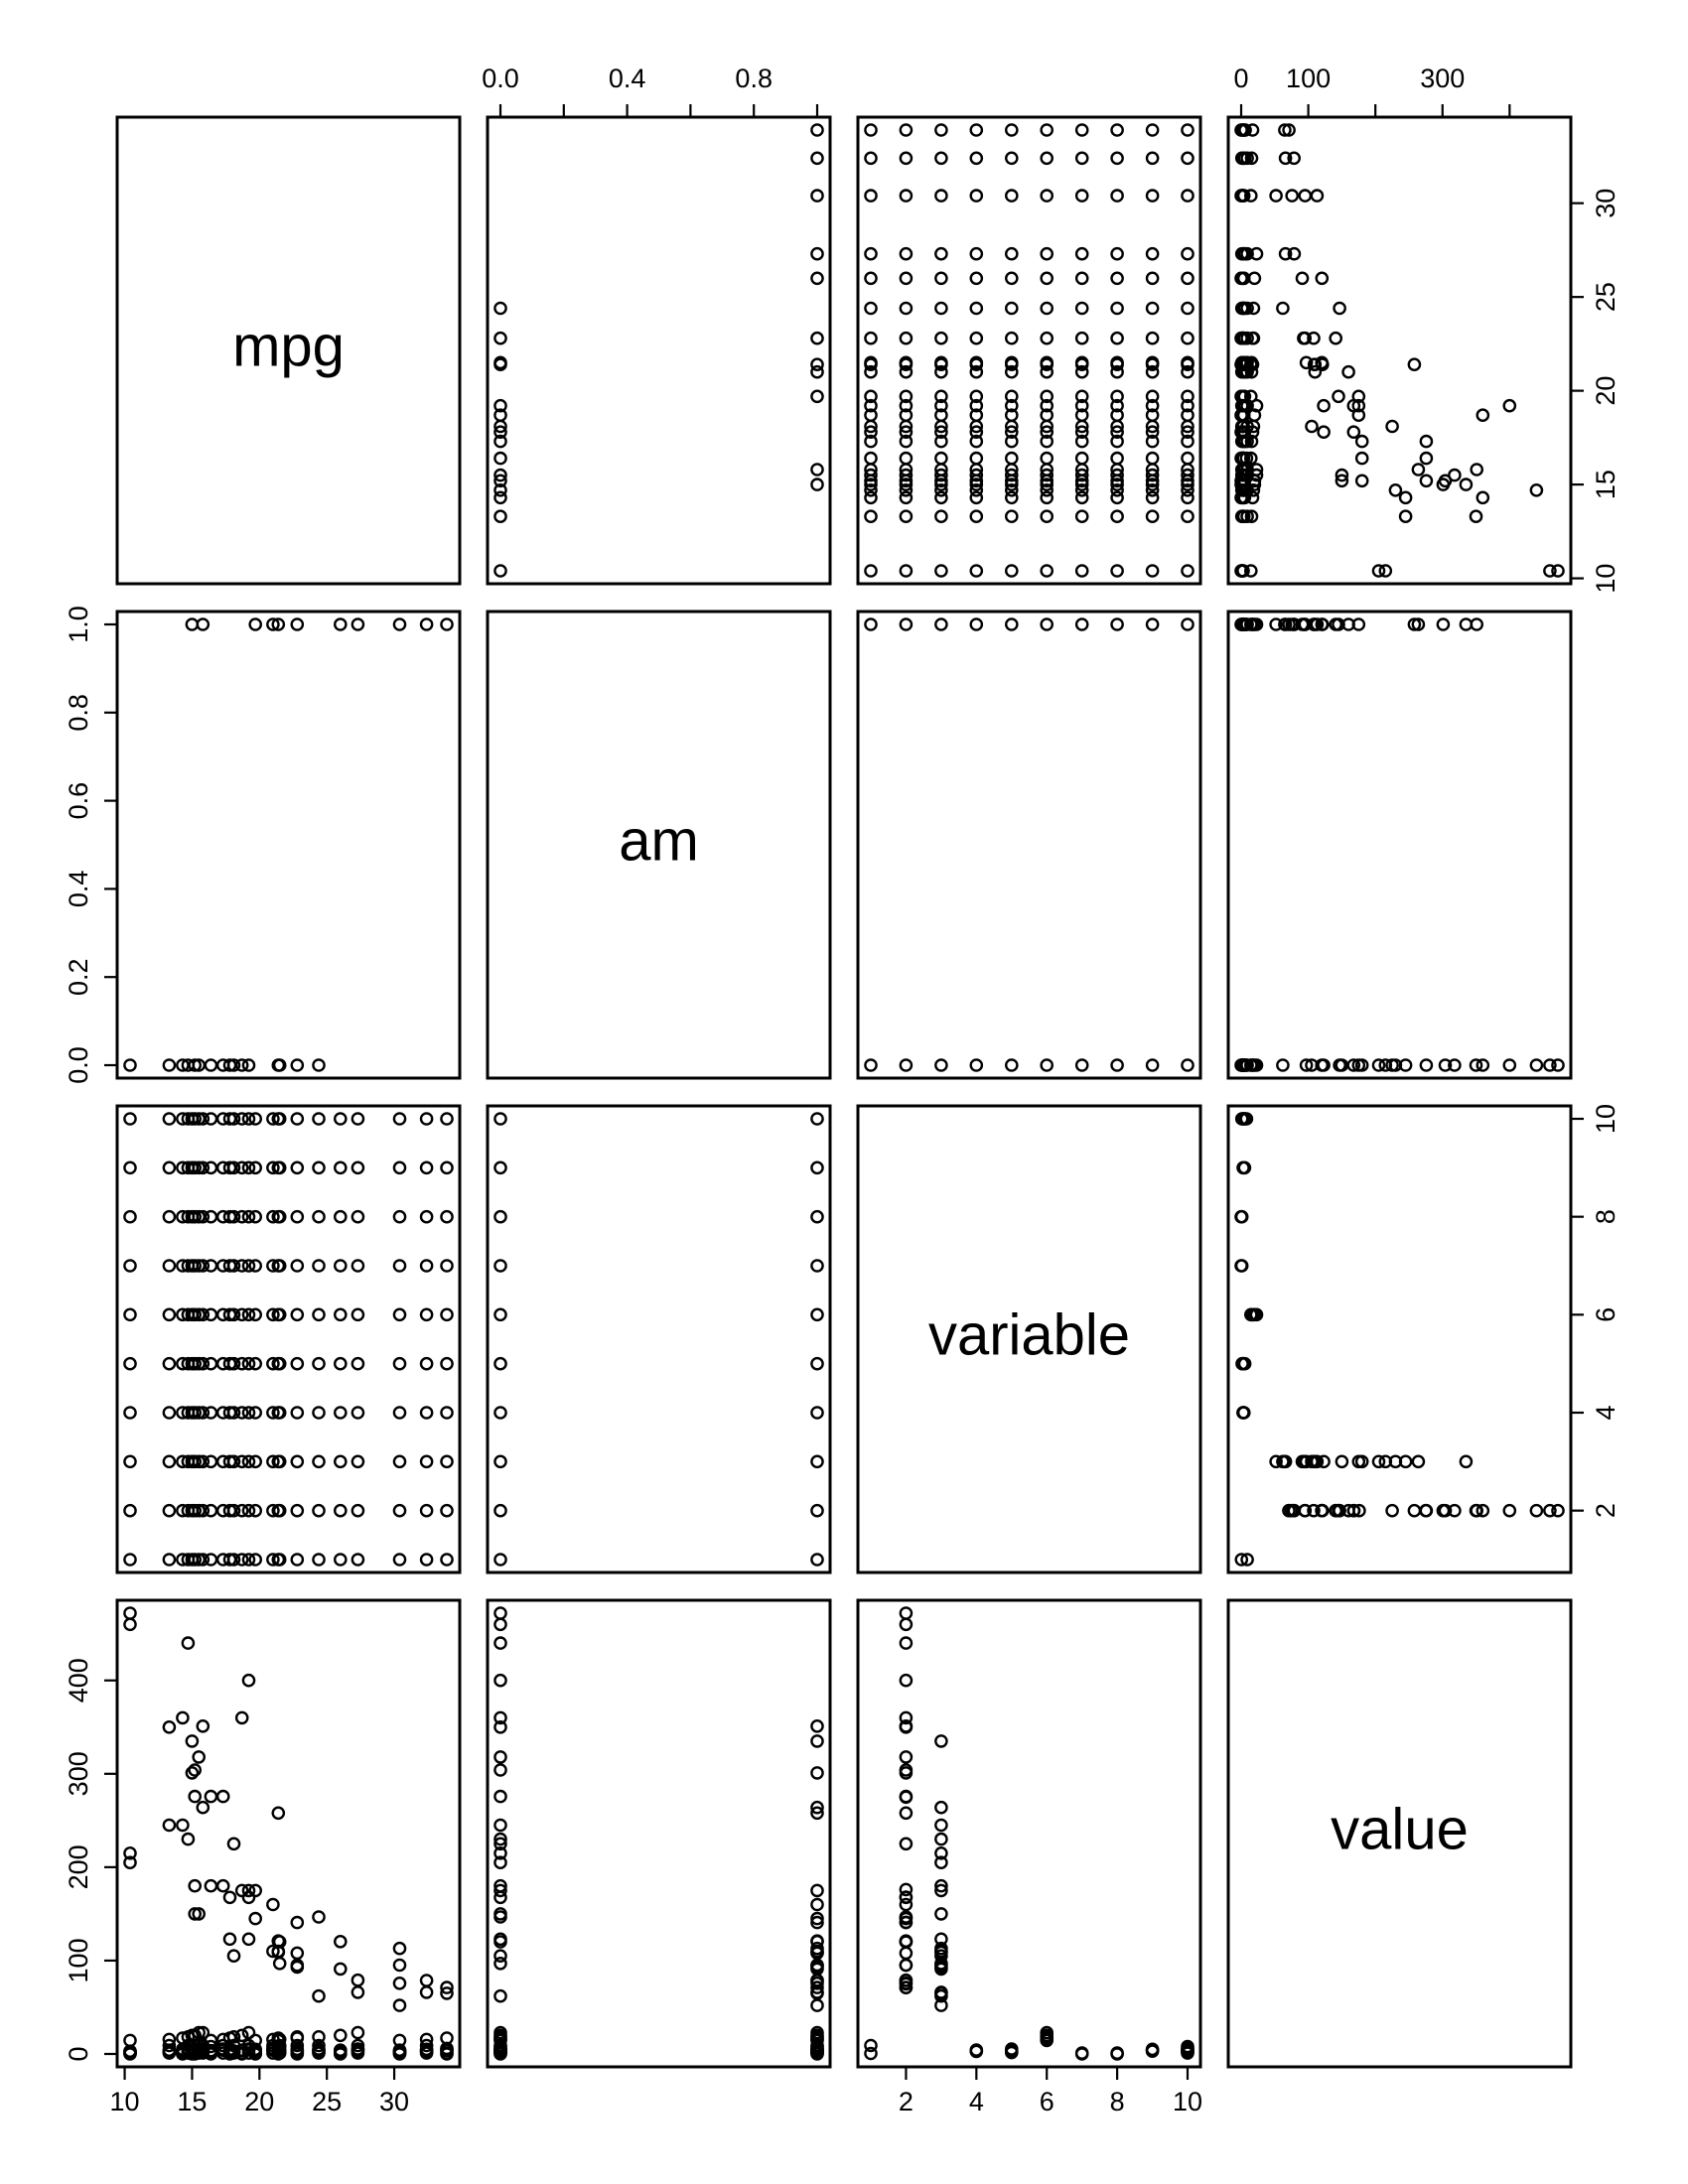 The height and width of the screenshot is (2184, 1688). I want to click on tick-label: 8, so click(1117, 2101).